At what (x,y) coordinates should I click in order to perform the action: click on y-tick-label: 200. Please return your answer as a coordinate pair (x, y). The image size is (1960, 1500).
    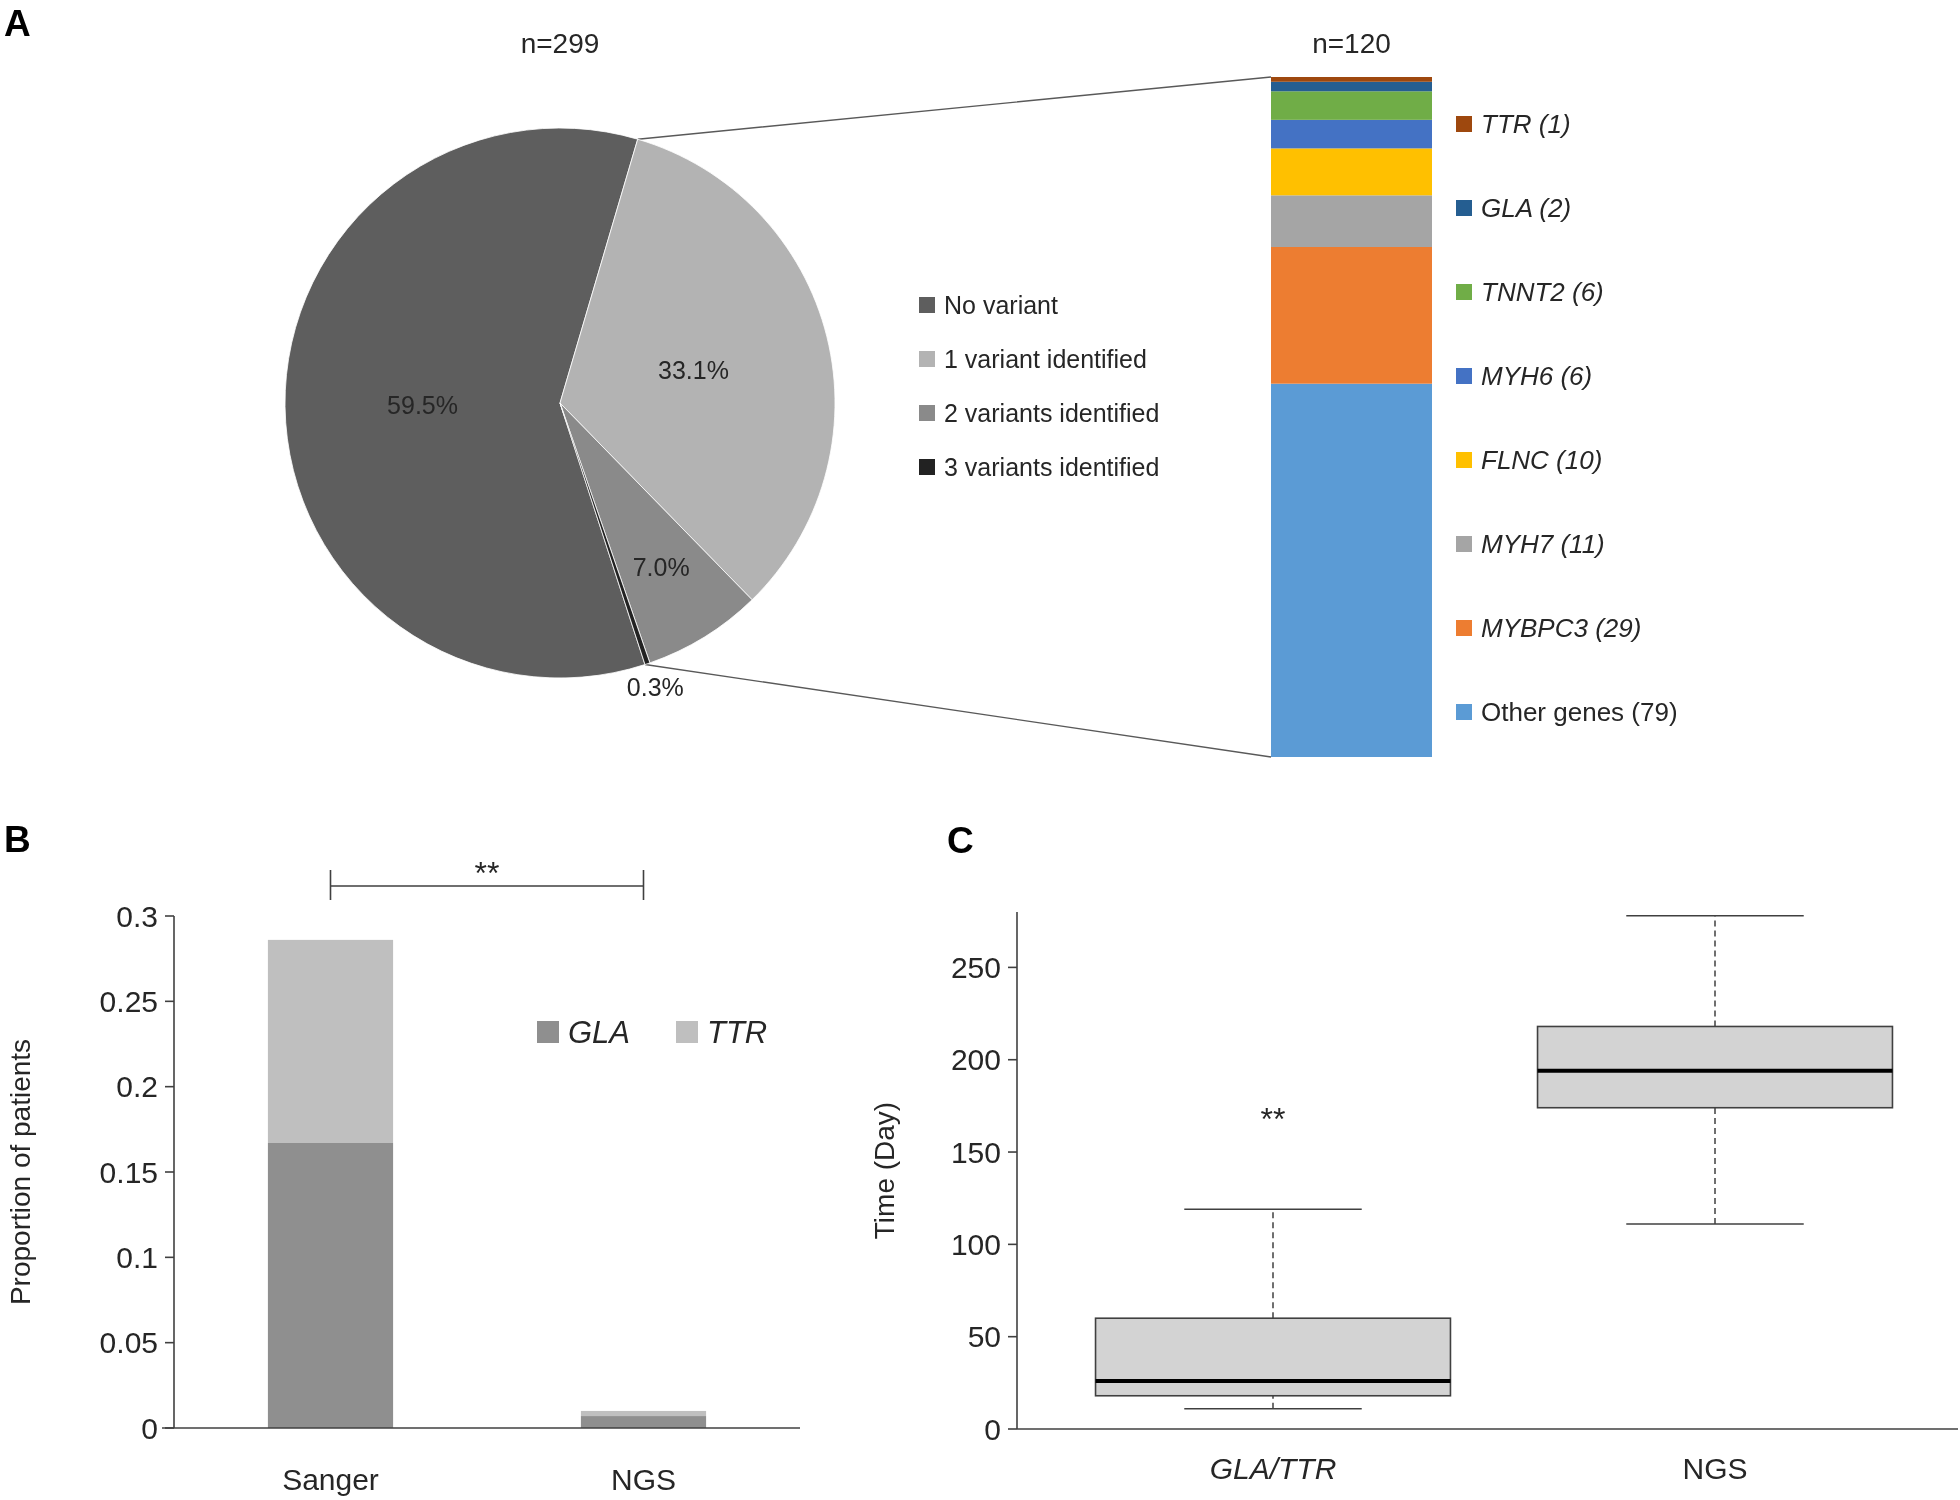
    Looking at the image, I should click on (975, 1060).